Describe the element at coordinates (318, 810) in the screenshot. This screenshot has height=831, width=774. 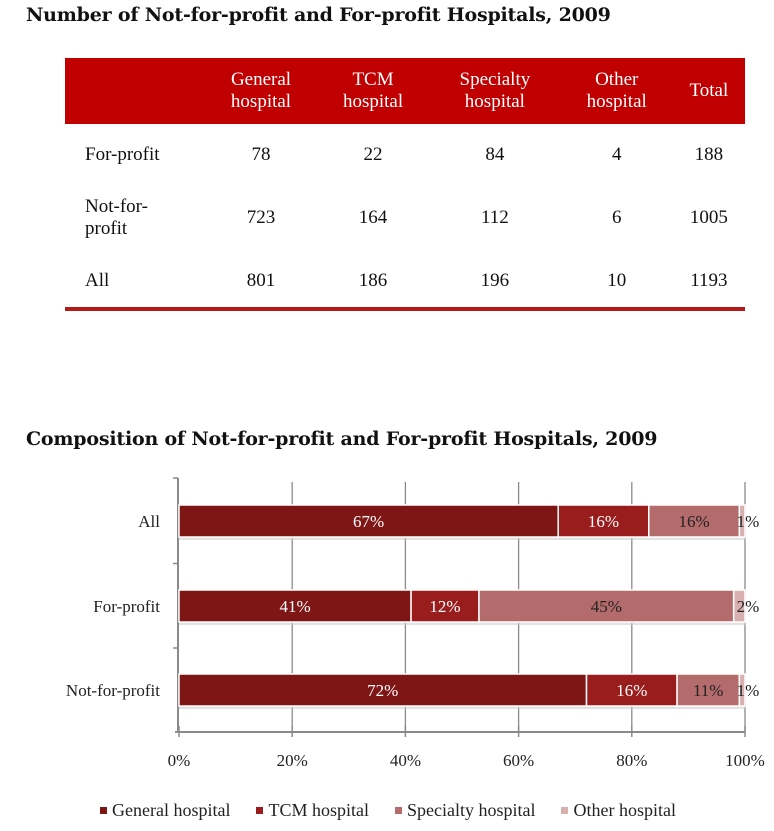
I see `legend-label: TCM hospital` at that location.